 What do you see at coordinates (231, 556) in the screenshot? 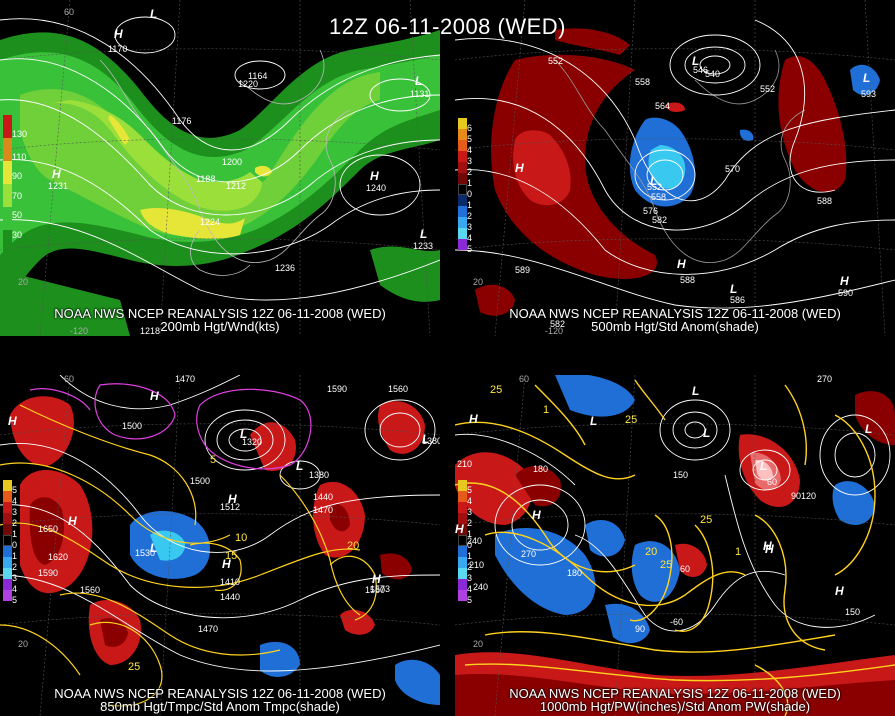
I see `temp-value: 15` at bounding box center [231, 556].